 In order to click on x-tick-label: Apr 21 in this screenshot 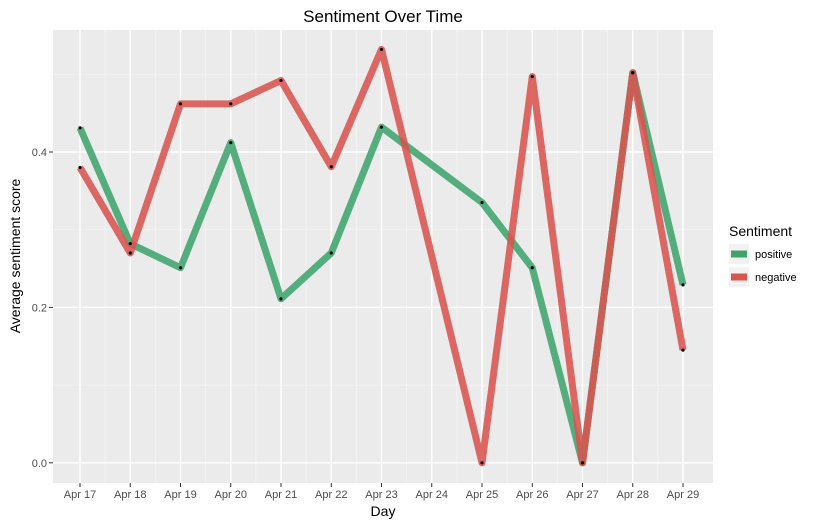, I will do `click(281, 495)`.